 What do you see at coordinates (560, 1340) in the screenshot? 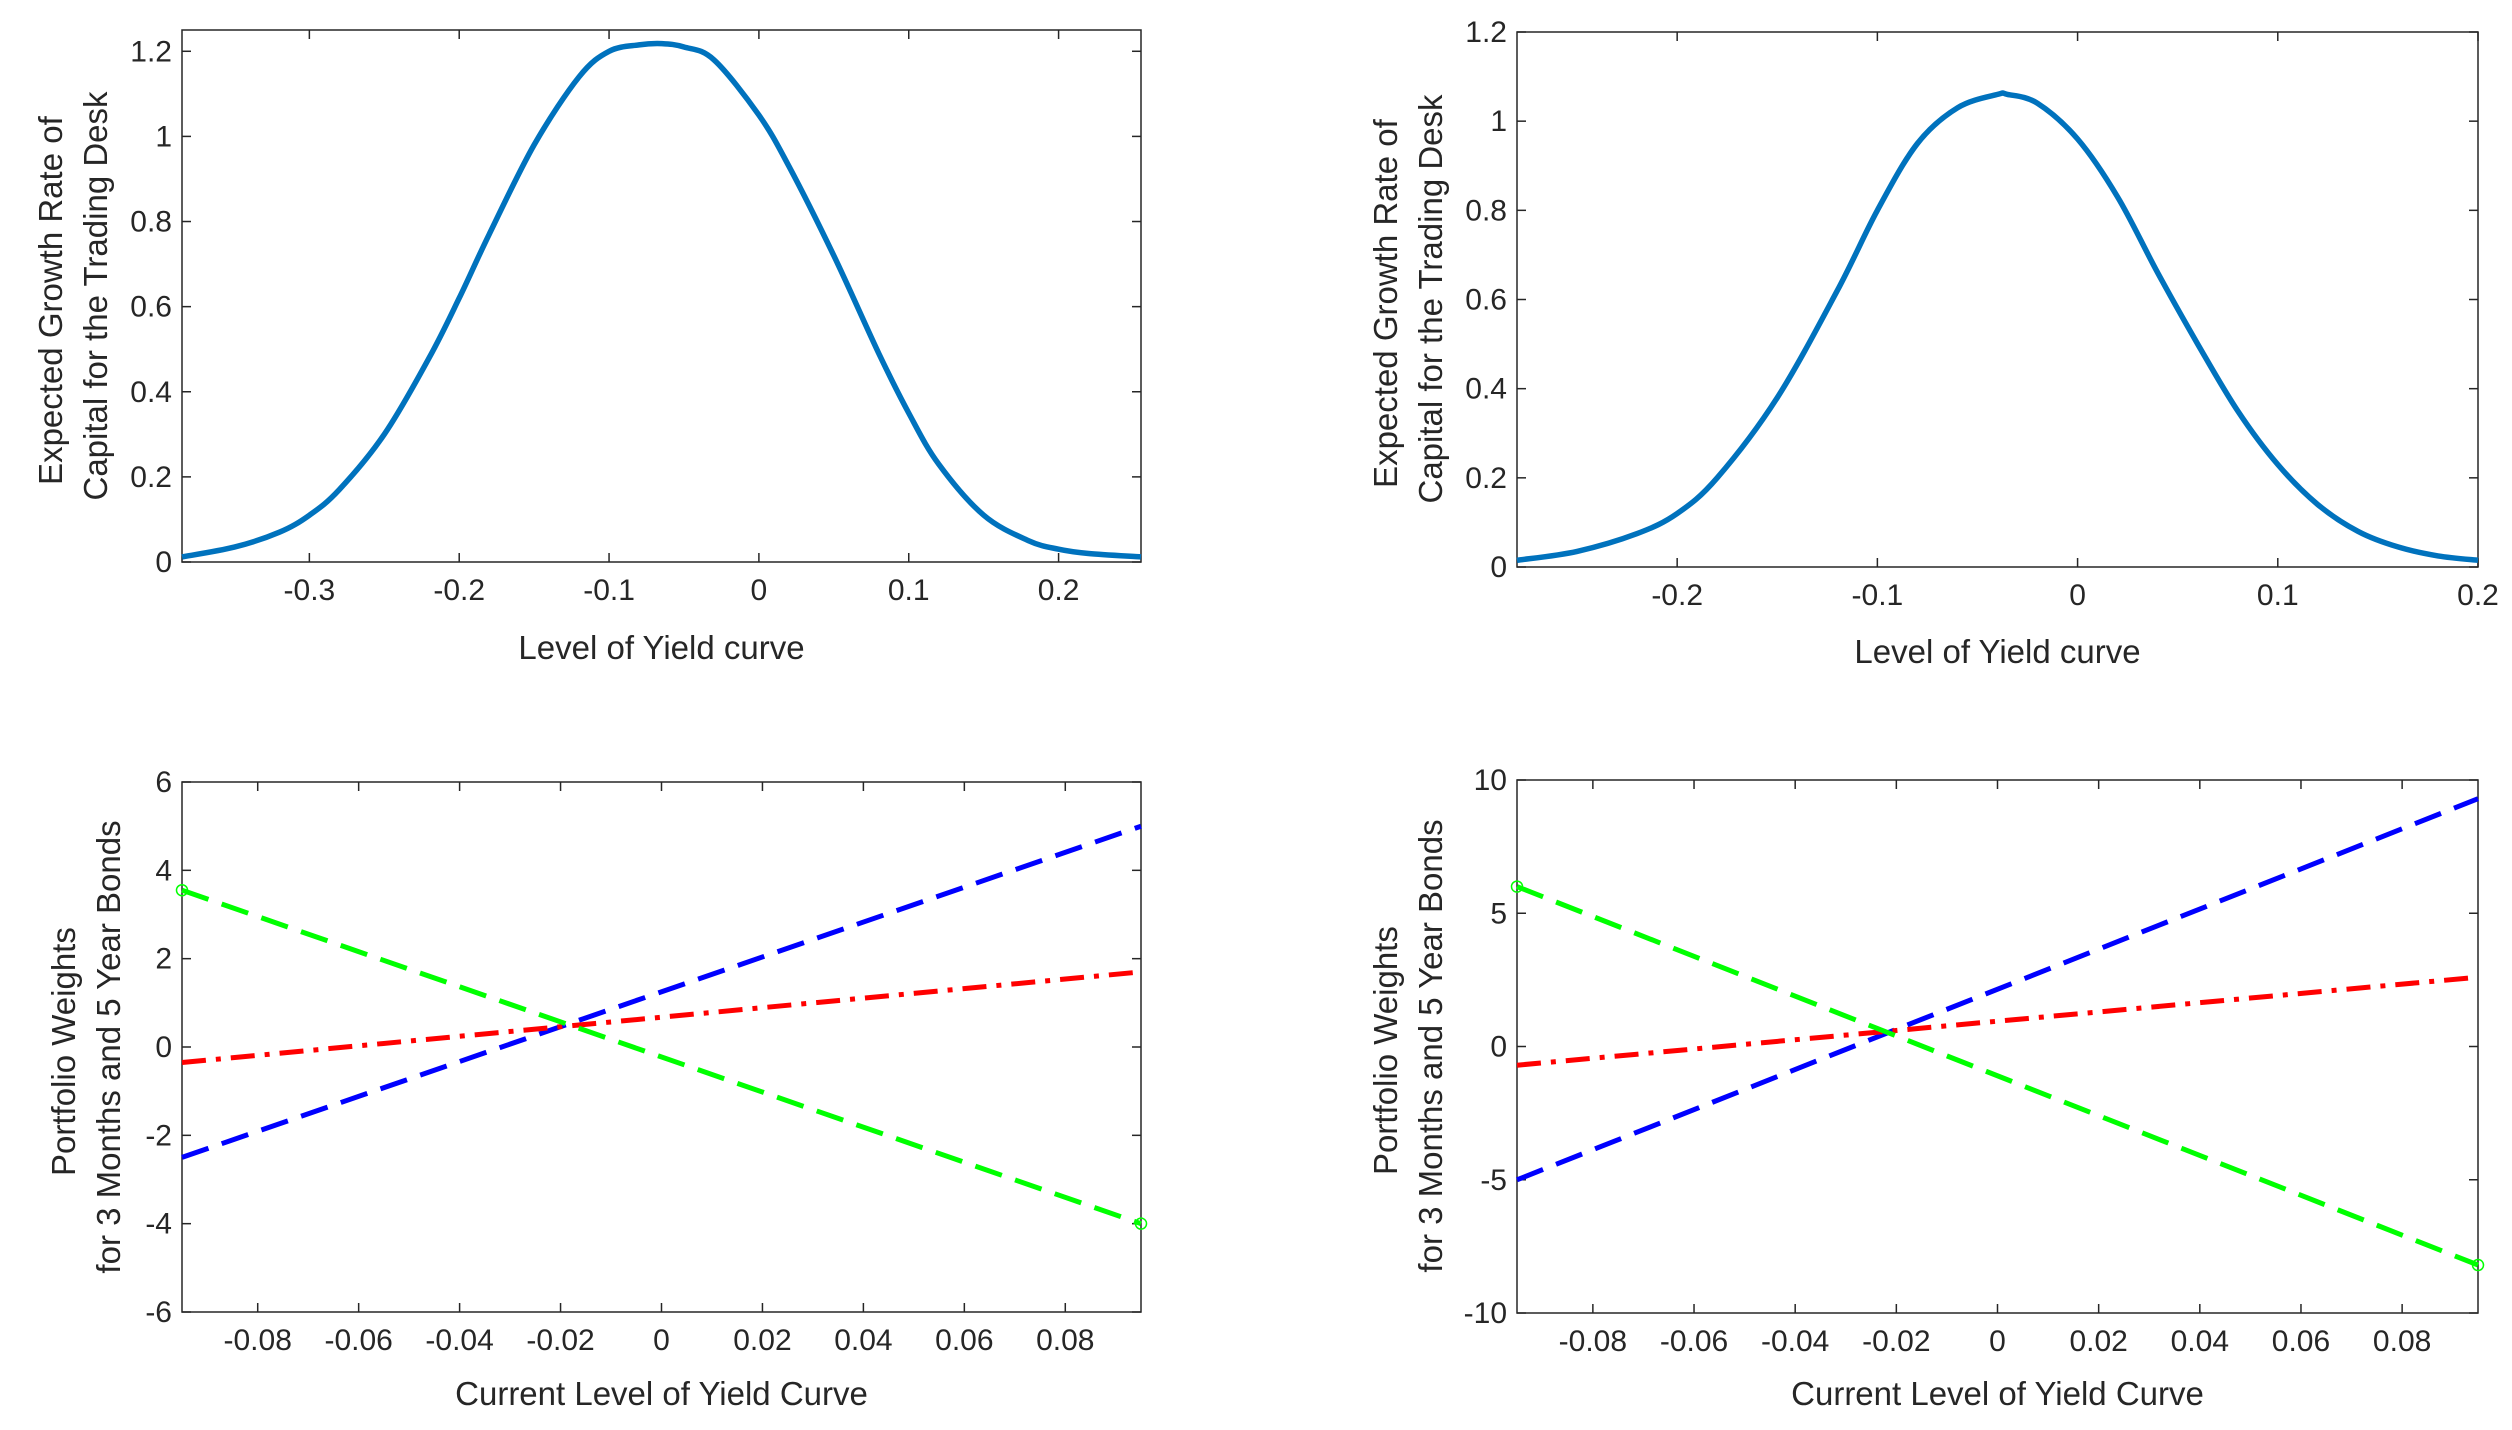
I see `x-tick-label: -0.02` at bounding box center [560, 1340].